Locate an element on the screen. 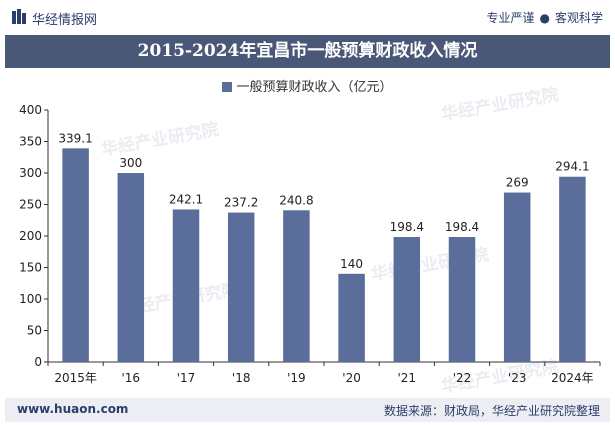 The image size is (615, 427). legend: 一般预算财政收入（亿元） is located at coordinates (307, 85).